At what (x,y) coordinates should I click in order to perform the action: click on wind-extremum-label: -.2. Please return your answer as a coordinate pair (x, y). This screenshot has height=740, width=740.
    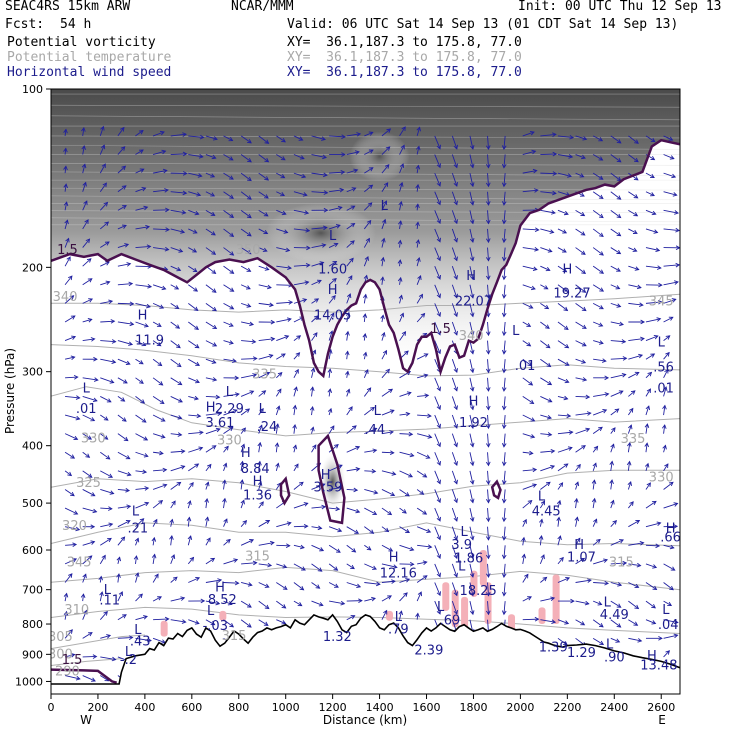
    Looking at the image, I should click on (128, 660).